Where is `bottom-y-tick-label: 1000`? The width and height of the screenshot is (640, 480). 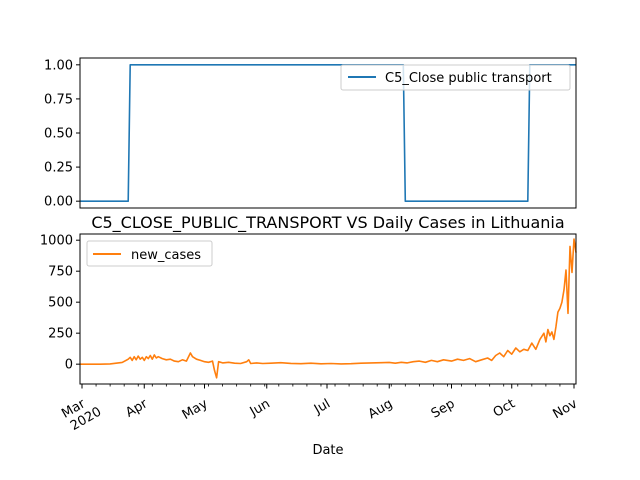
bottom-y-tick-label: 1000 is located at coordinates (56, 241).